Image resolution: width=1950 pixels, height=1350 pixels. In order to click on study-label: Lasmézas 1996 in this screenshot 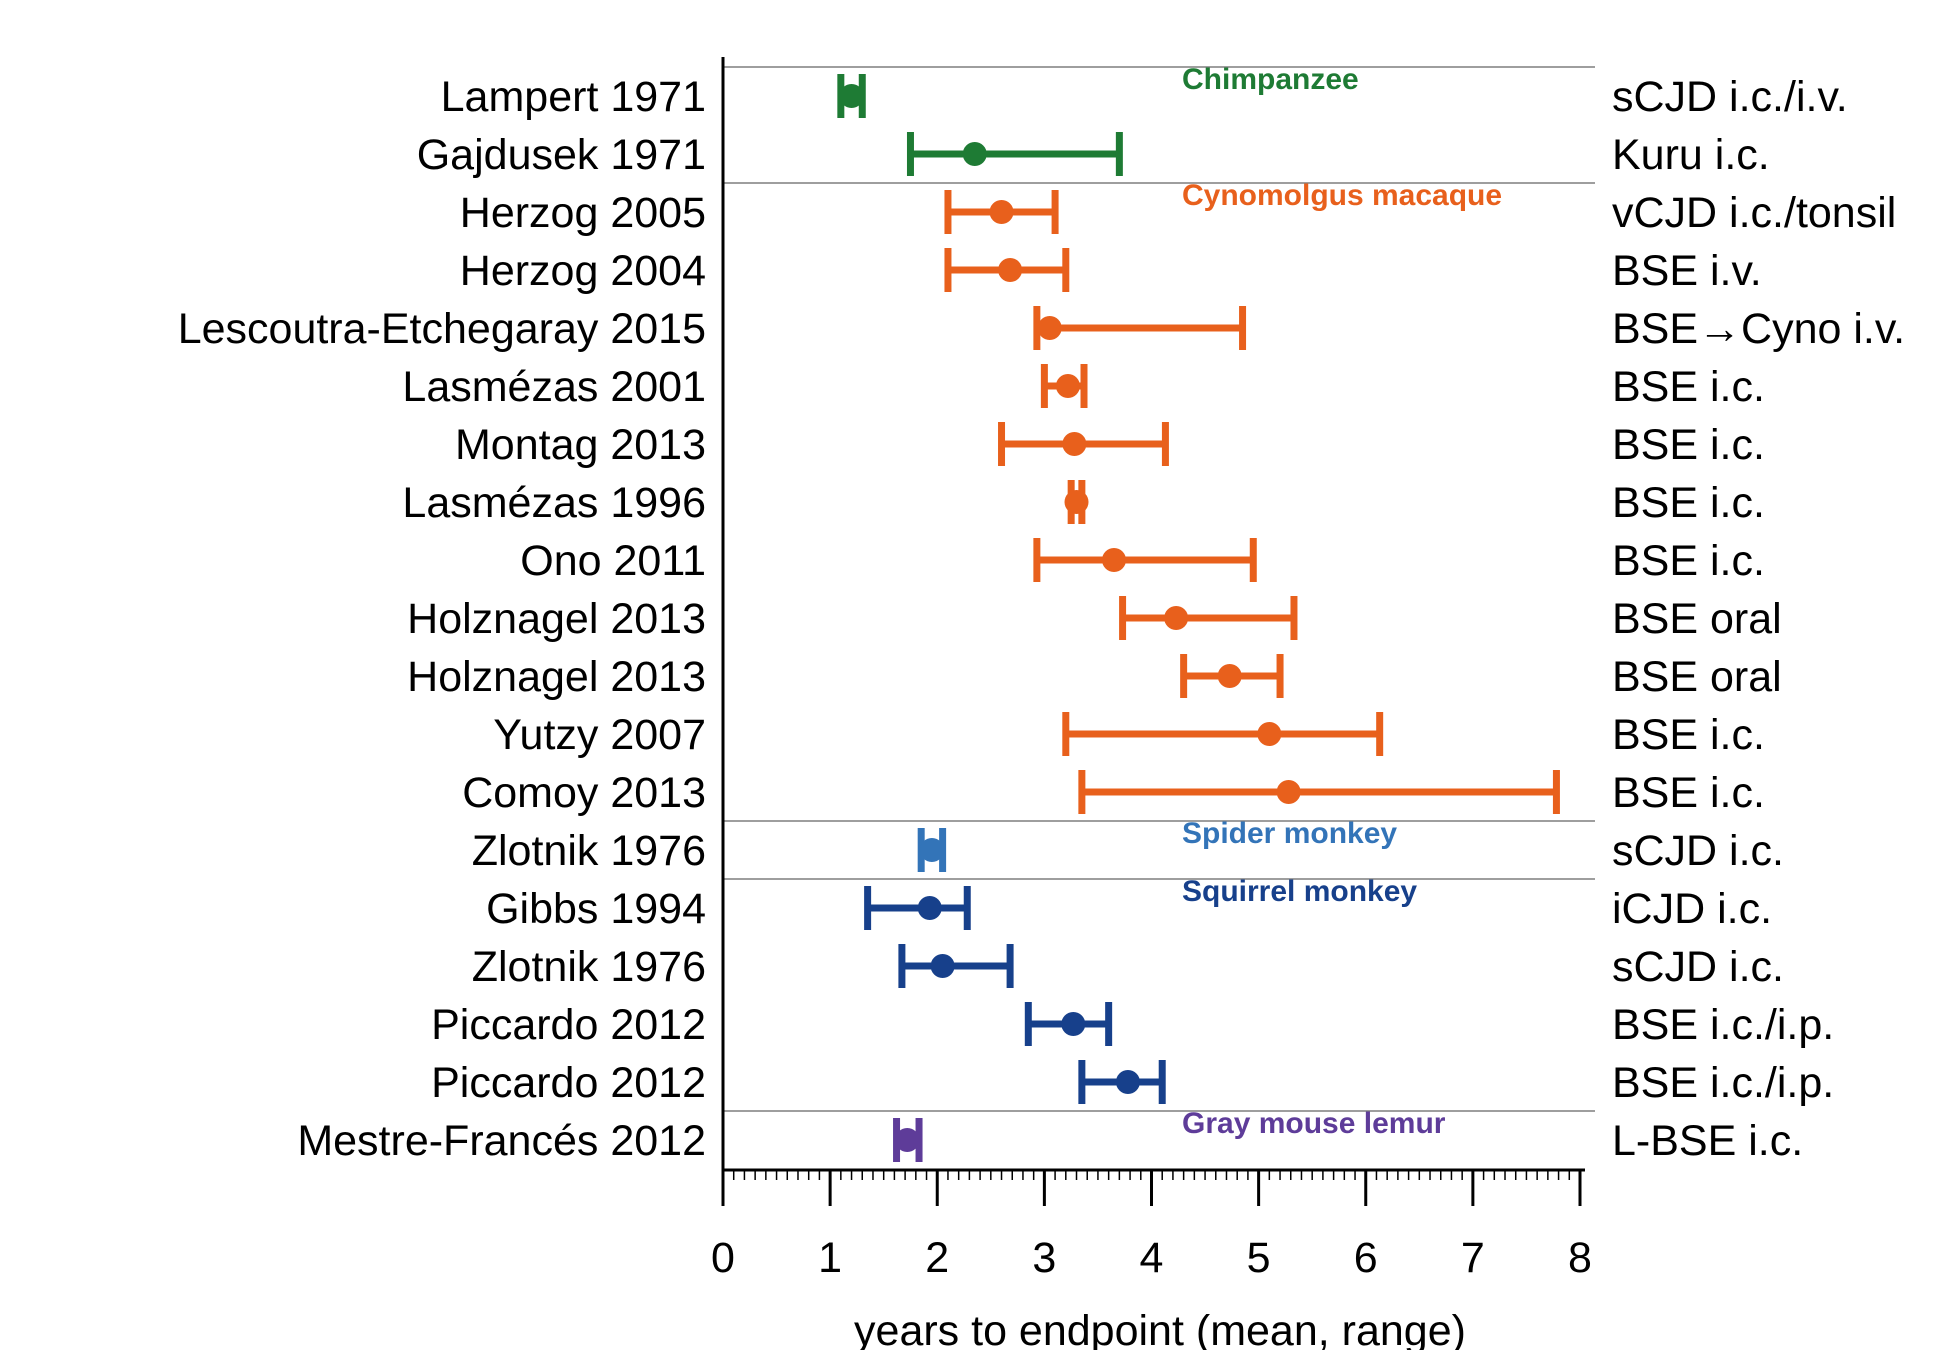, I will do `click(554, 503)`.